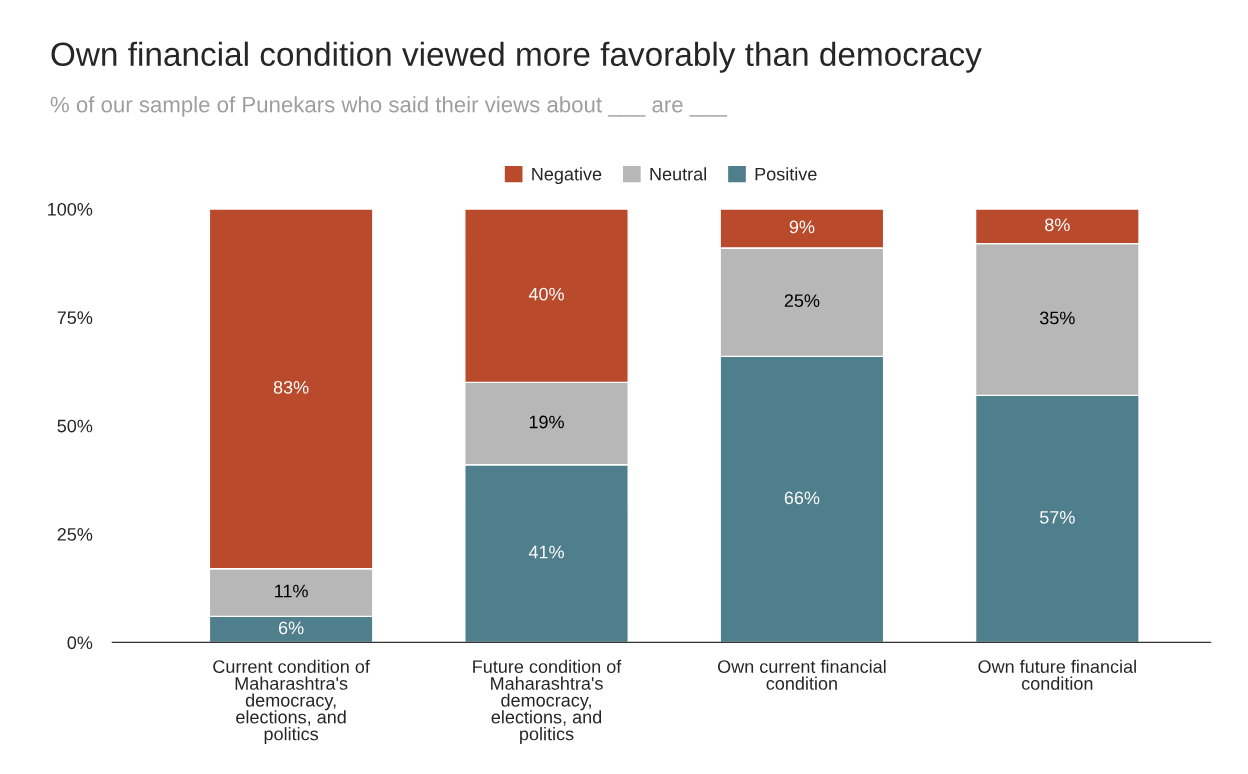  I want to click on y-tick-label: 75%, so click(75, 318).